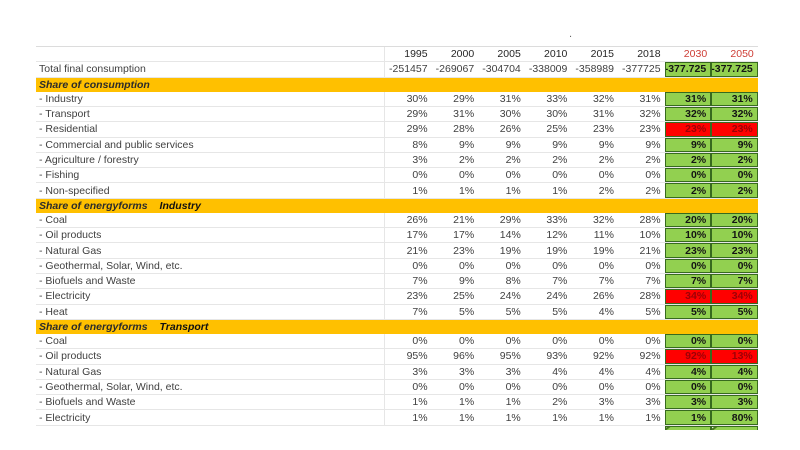  What do you see at coordinates (688, 99) in the screenshot?
I see `projection-cell-2030: 31%` at bounding box center [688, 99].